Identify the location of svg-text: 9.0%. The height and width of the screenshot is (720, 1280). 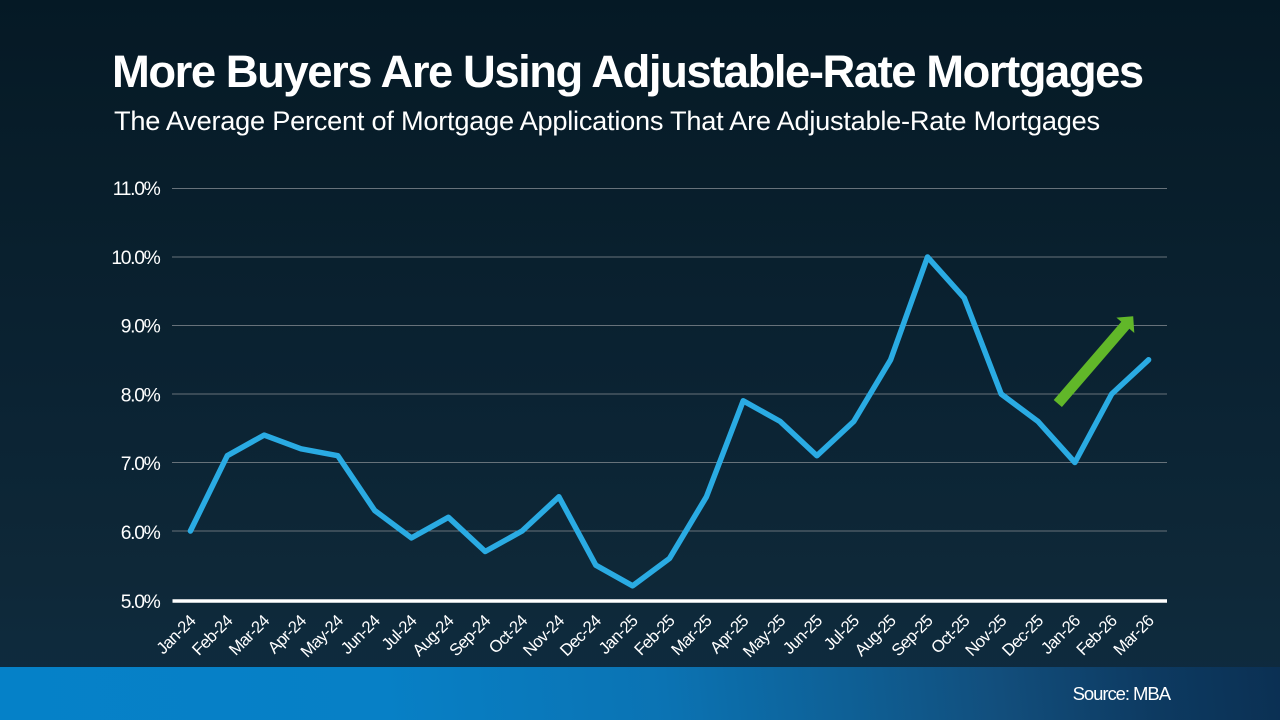
(141, 327).